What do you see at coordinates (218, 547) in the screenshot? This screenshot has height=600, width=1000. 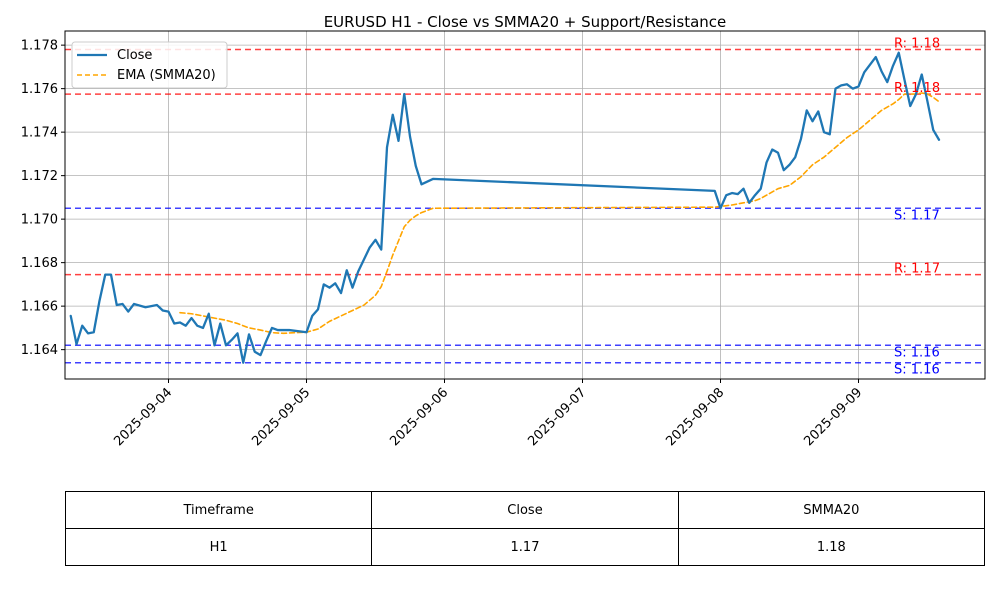 I see `cell-timeframe: H1` at bounding box center [218, 547].